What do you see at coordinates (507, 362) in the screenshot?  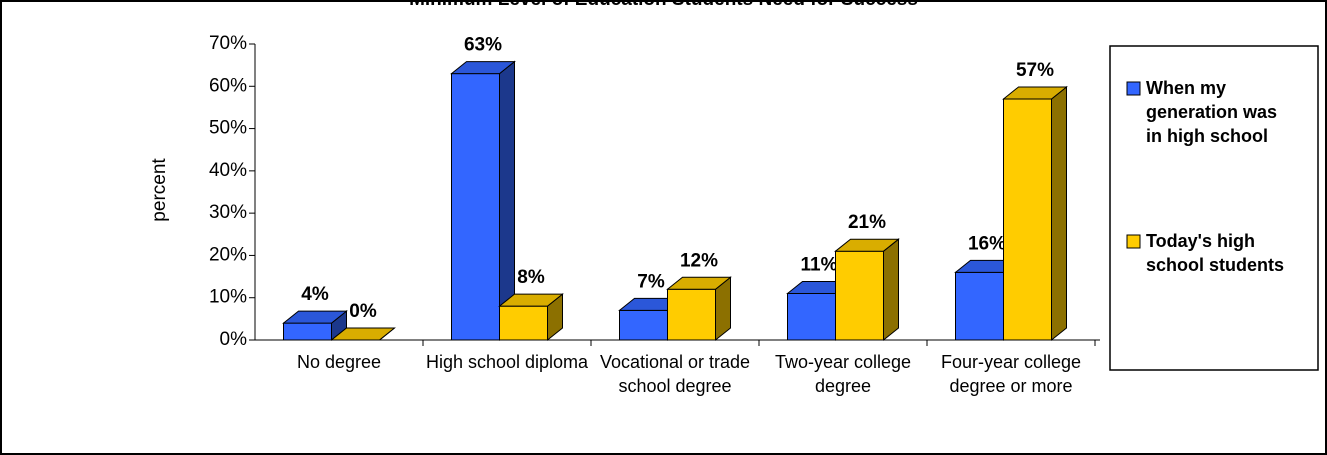 I see `x-tick-label: High school diploma` at bounding box center [507, 362].